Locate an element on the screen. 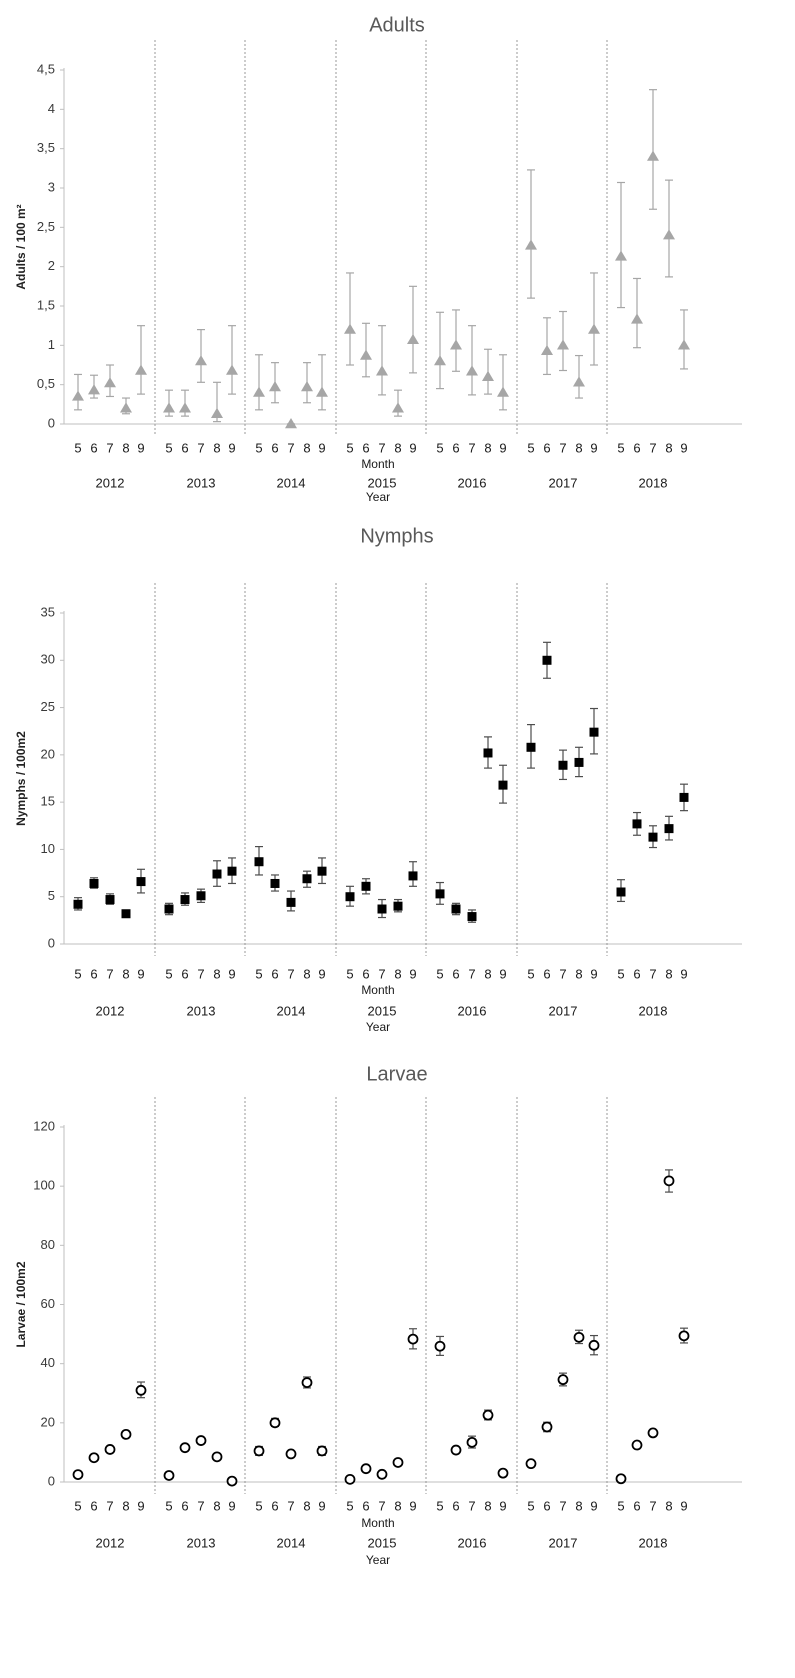 The image size is (795, 1678). y-tick-label: 1,5 is located at coordinates (46, 304).